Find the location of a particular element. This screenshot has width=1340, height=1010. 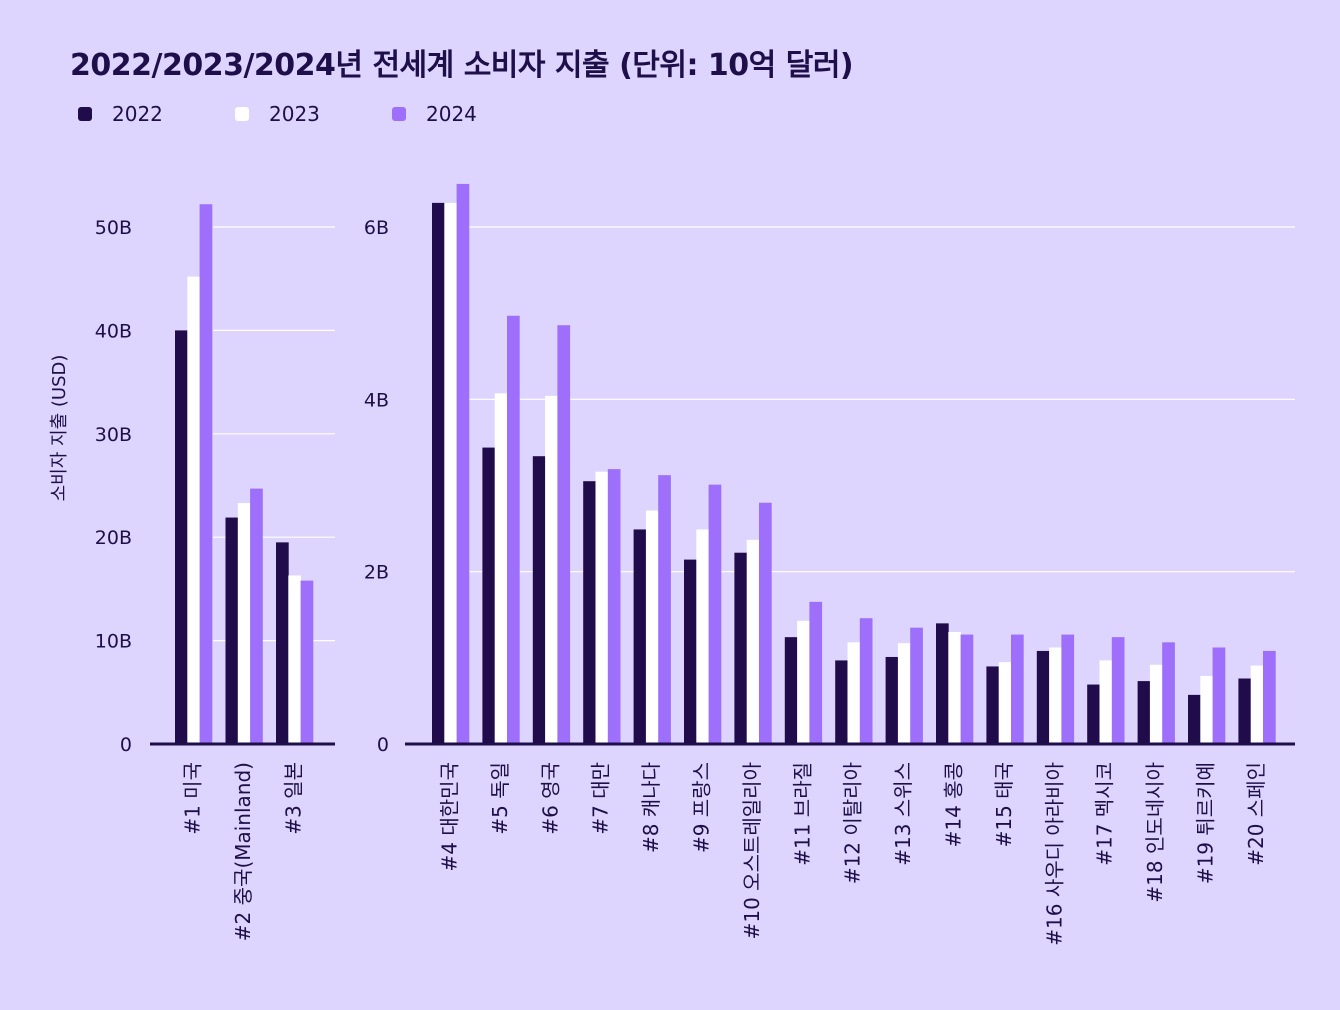

legend-swatch-2024 is located at coordinates (399, 114).